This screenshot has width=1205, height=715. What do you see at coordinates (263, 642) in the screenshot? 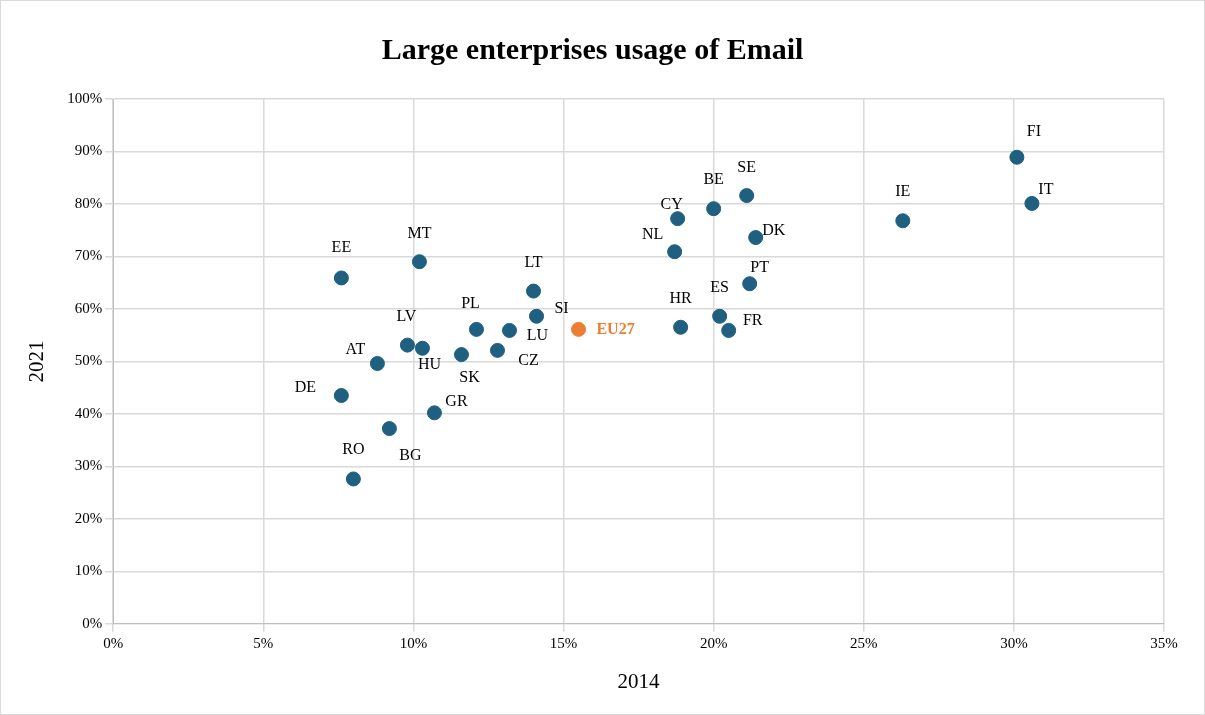
I see `x-tick-label: 5%` at bounding box center [263, 642].